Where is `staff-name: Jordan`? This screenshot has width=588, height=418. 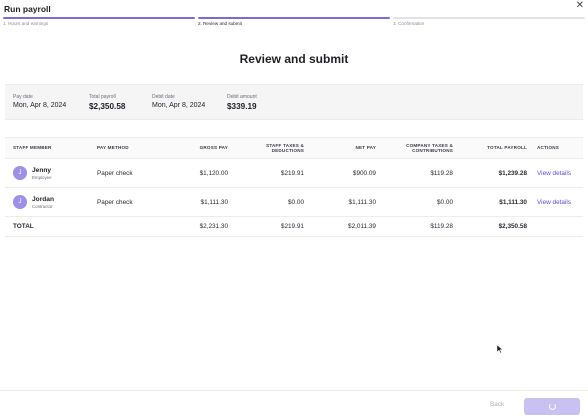 staff-name: Jordan is located at coordinates (43, 199).